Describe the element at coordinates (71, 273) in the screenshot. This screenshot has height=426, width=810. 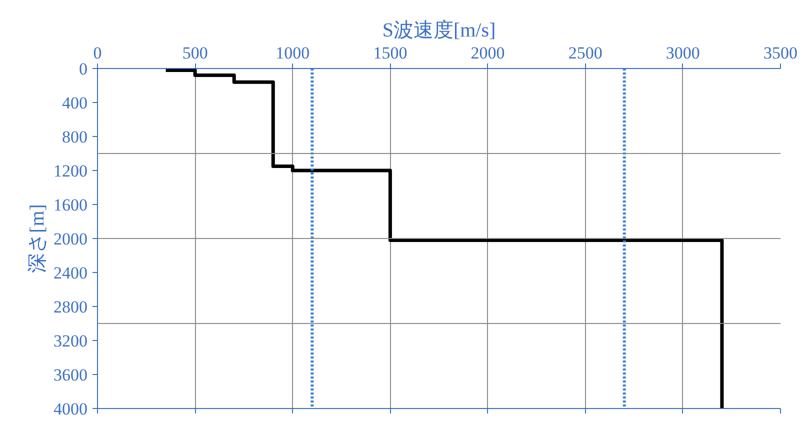
I see `y-tick-label: 2400` at that location.